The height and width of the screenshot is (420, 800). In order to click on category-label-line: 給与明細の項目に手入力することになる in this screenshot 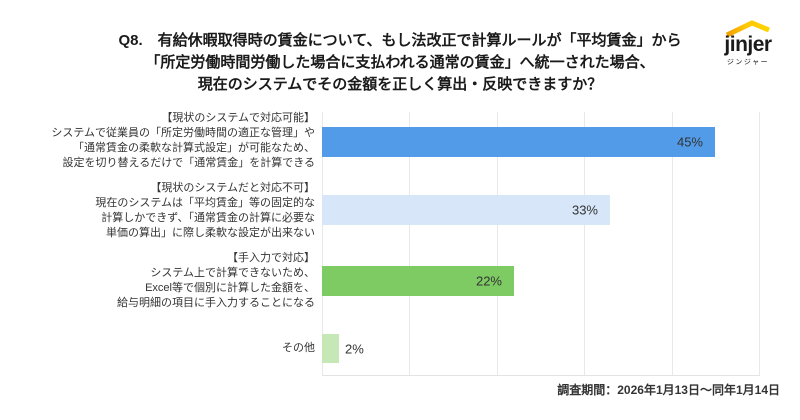, I will do `click(216, 303)`.